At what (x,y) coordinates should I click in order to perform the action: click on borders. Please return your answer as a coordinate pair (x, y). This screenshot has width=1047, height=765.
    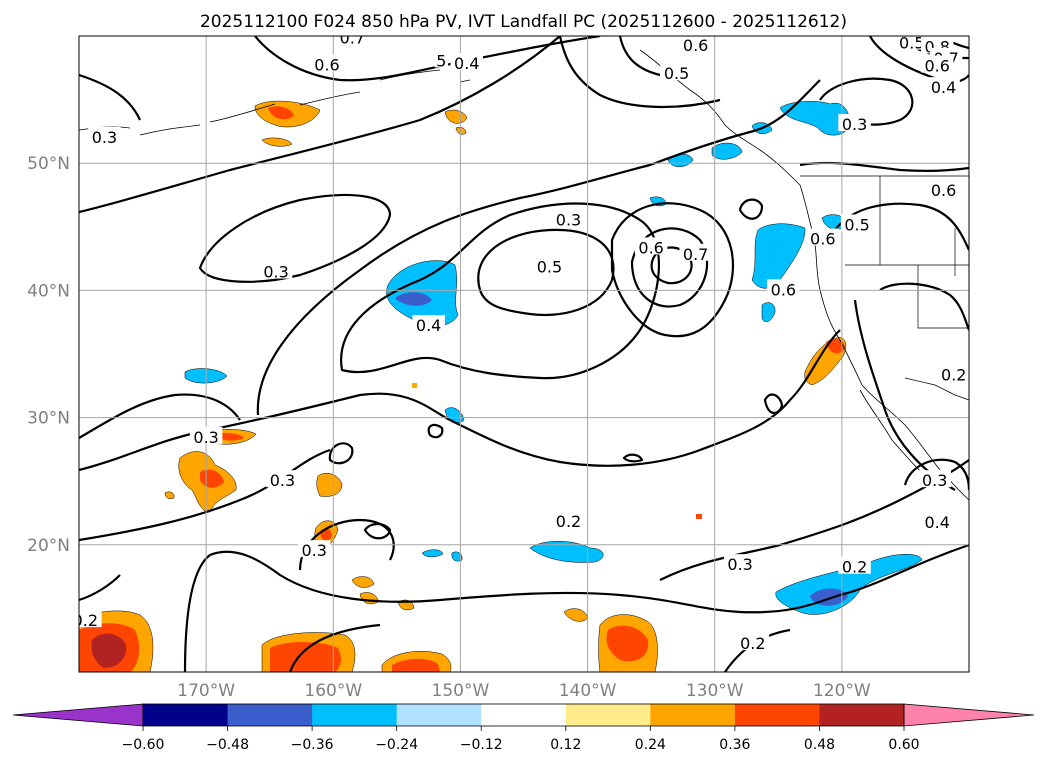
    Looking at the image, I should click on (884, 288).